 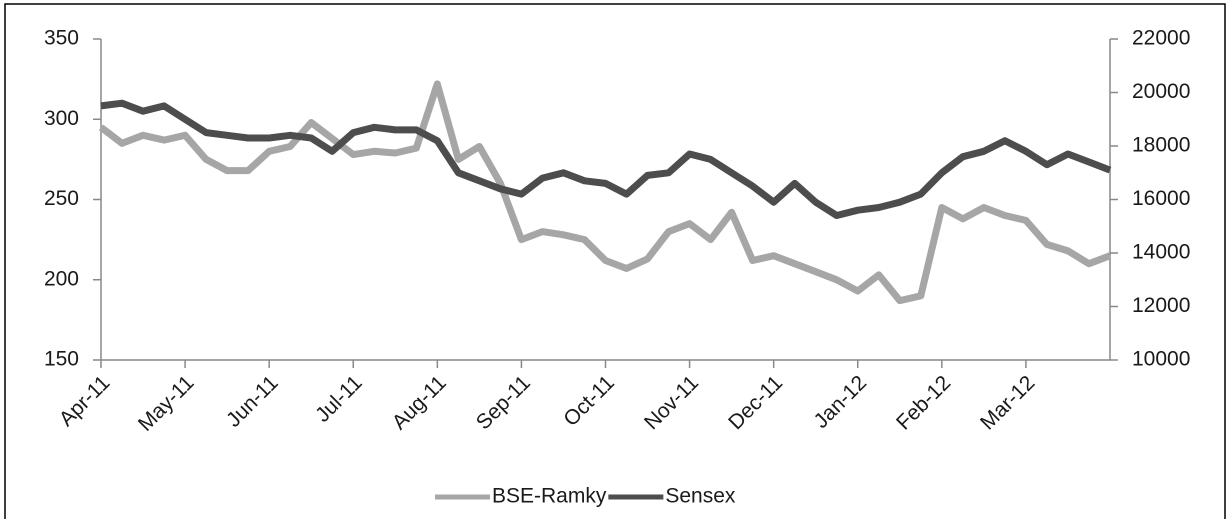 What do you see at coordinates (339, 399) in the screenshot?
I see `x-tick-label: Jul-11` at bounding box center [339, 399].